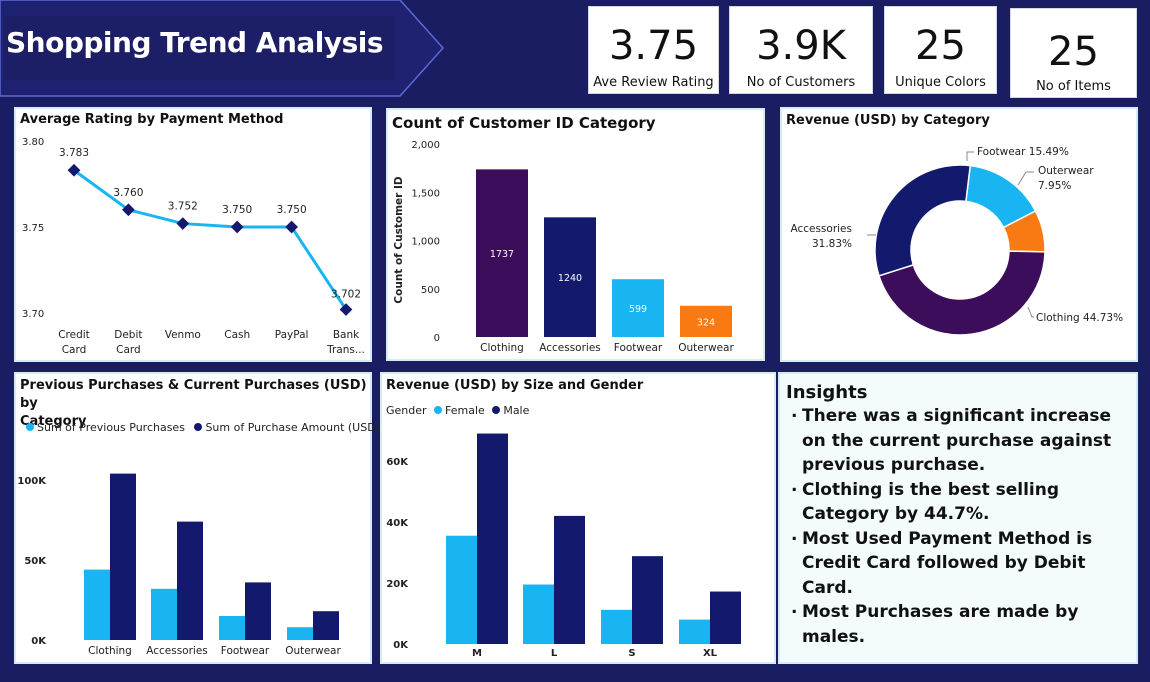 The image size is (1150, 682). Describe the element at coordinates (346, 335) in the screenshot. I see `x-tick-label: Bank` at that location.